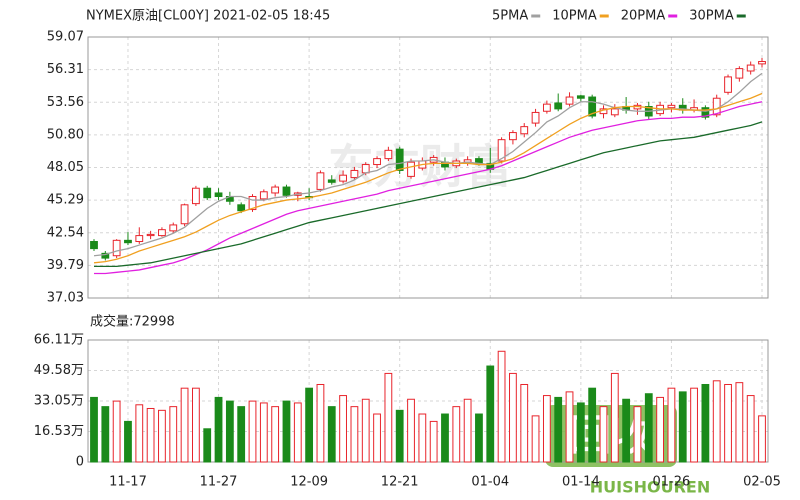 Image resolution: width=800 pixels, height=500 pixels. I want to click on y-tick-label: 59.07, so click(65, 37).